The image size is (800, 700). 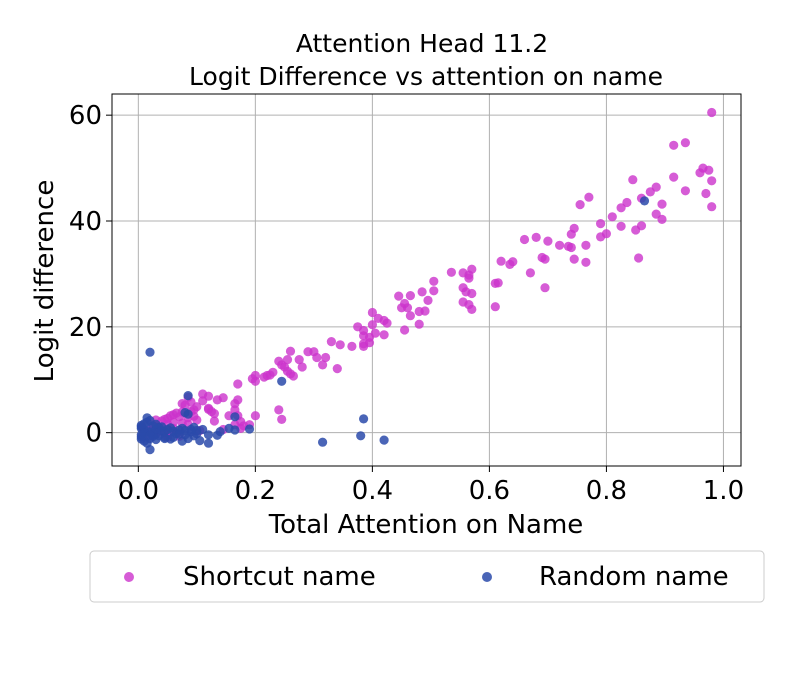 What do you see at coordinates (372, 491) in the screenshot?
I see `x-tick-label: 0.4` at bounding box center [372, 491].